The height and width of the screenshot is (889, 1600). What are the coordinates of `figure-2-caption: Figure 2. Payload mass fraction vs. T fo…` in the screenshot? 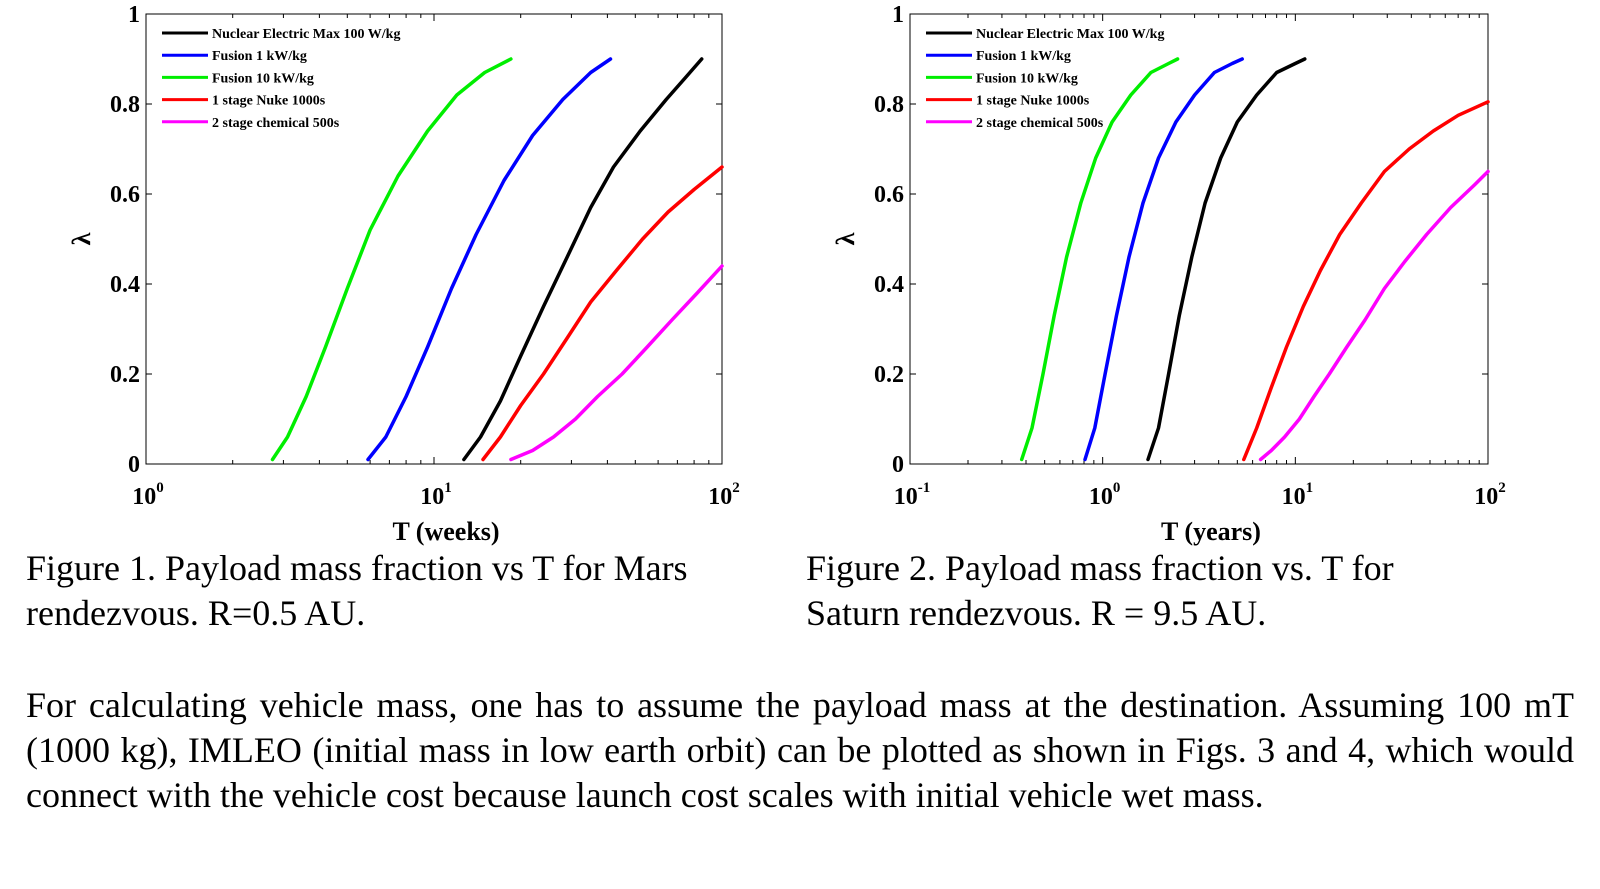 It's located at (1188, 591).